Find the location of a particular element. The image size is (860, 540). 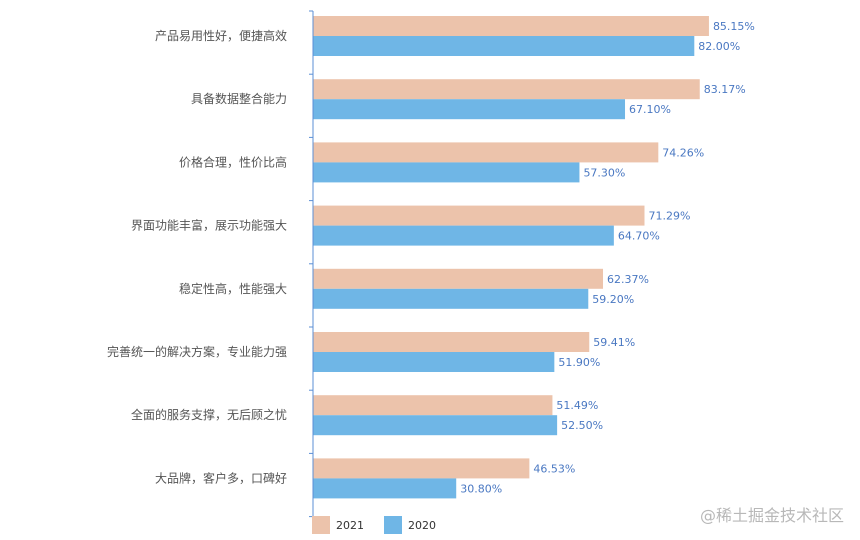

data-label-2020: 51.90% is located at coordinates (579, 362).